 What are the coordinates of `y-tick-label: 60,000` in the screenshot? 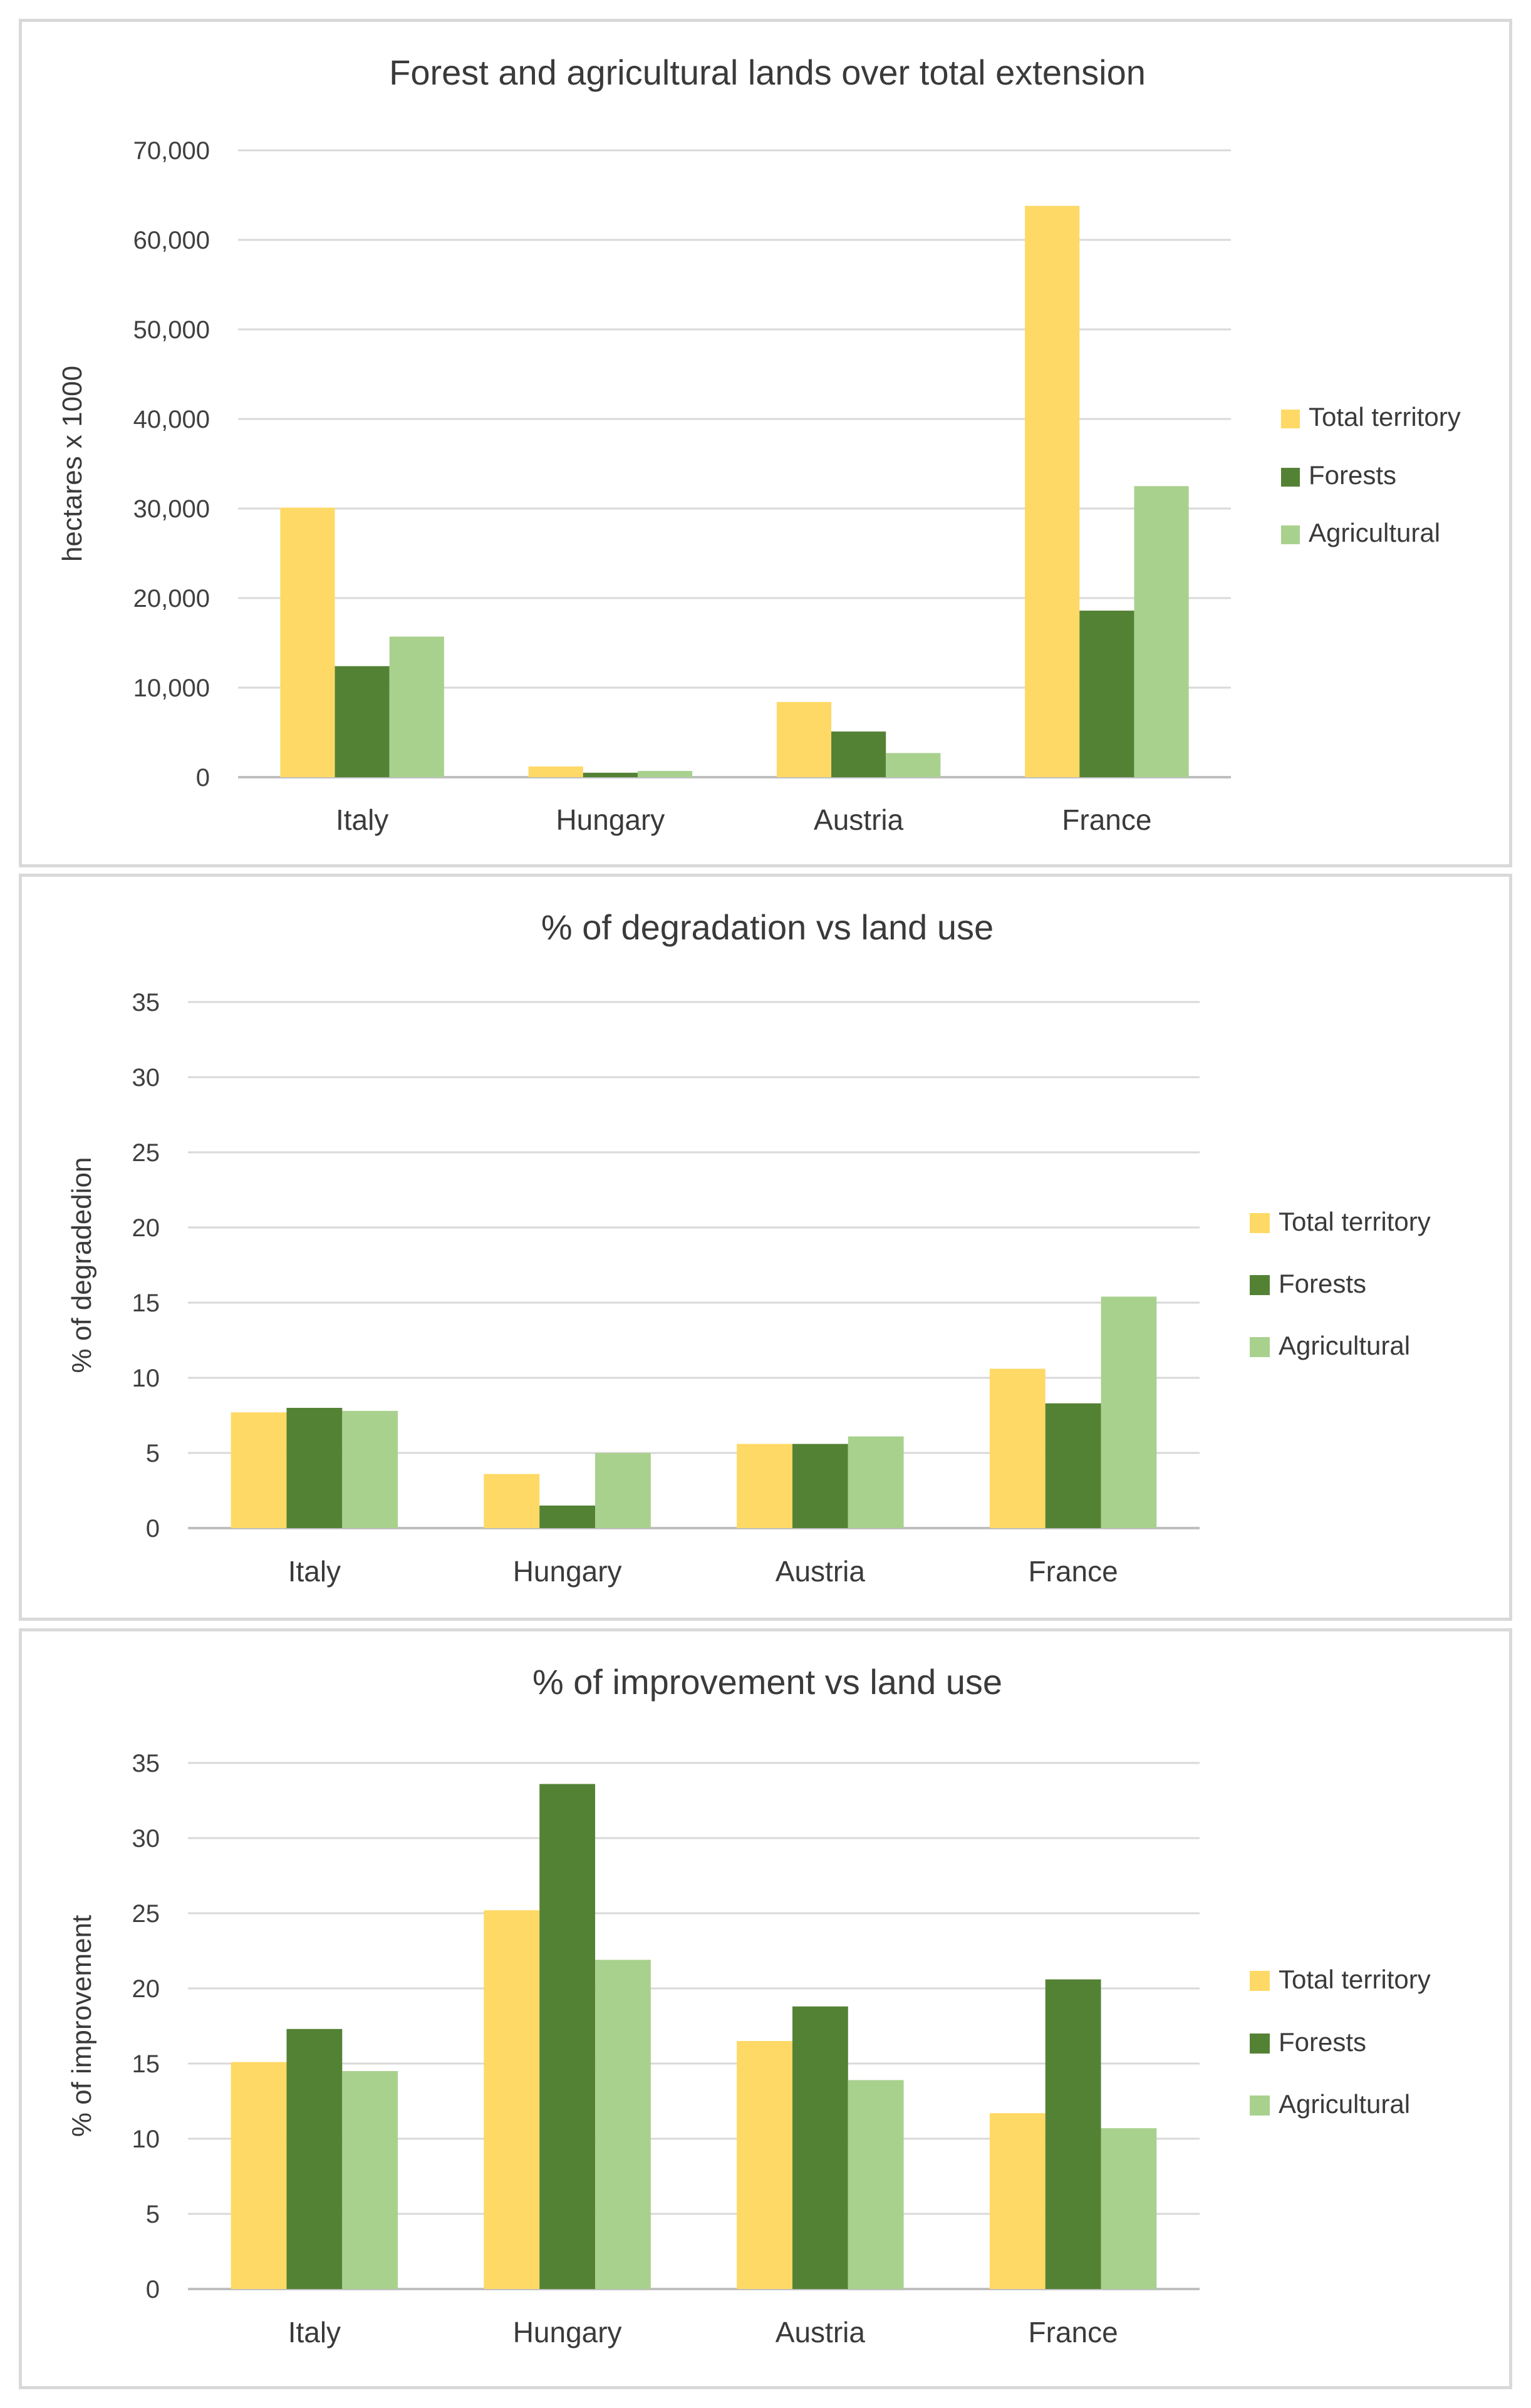 It's located at (171, 240).